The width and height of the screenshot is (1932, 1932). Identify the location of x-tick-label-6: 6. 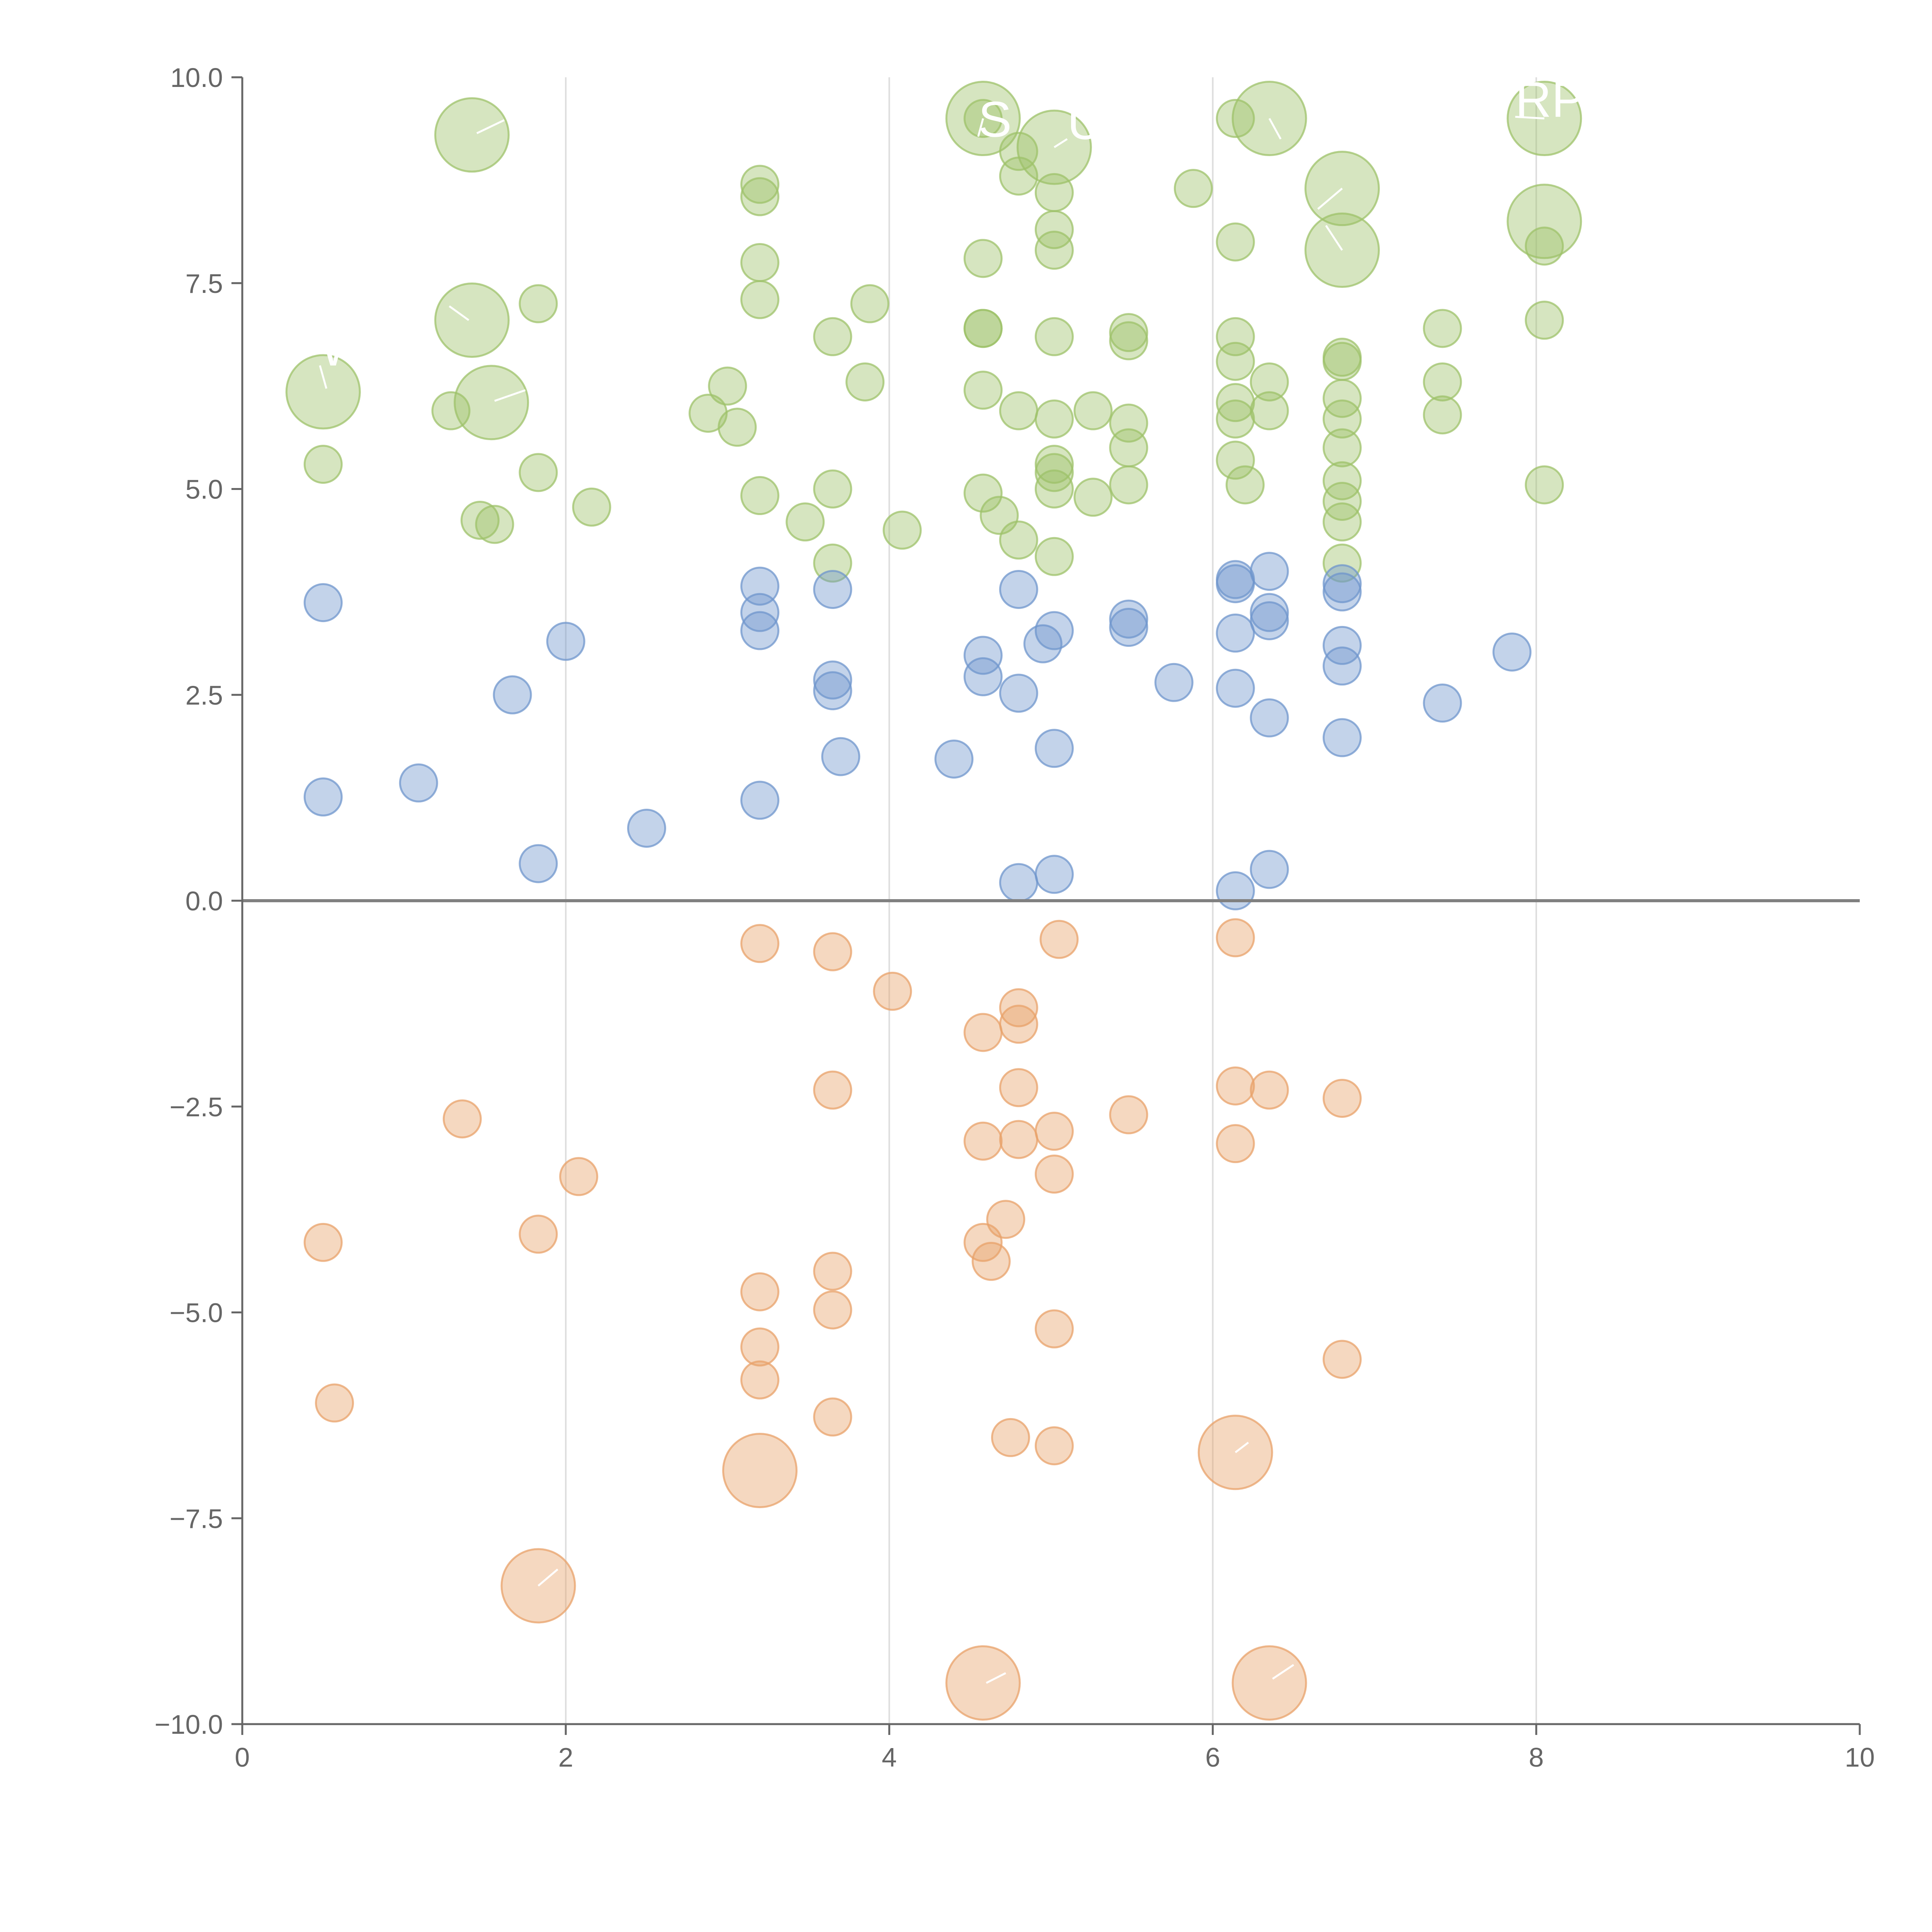
(1212, 1757).